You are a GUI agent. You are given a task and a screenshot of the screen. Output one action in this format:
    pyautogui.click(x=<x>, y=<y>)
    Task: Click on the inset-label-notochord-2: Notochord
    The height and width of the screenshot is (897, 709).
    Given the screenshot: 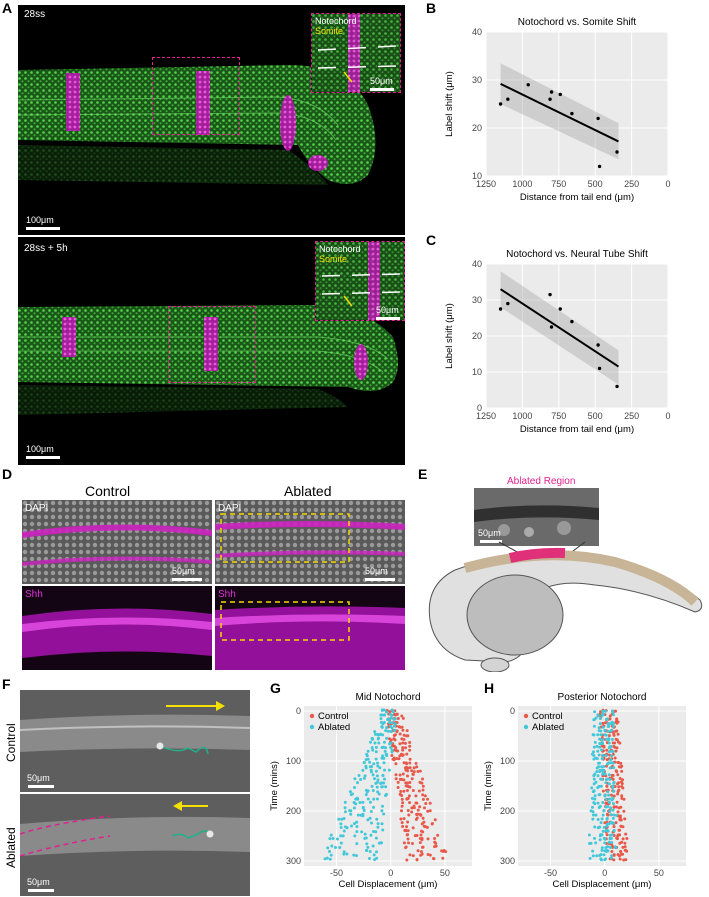 What is the action you would take?
    pyautogui.click(x=340, y=249)
    